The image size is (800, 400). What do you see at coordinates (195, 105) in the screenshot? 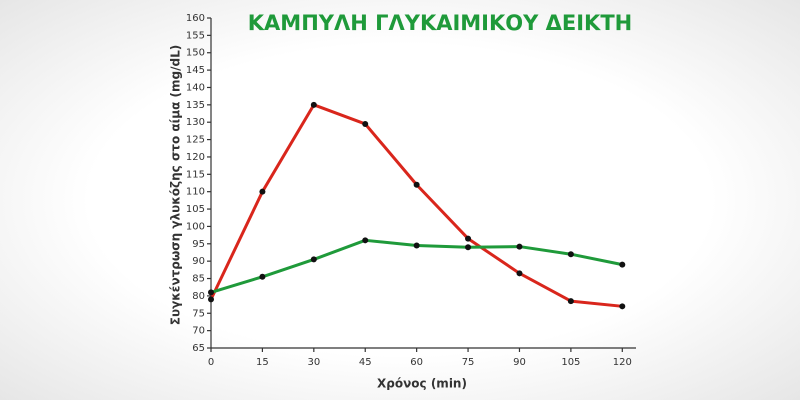
I see `y-tick-label: 135` at bounding box center [195, 105].